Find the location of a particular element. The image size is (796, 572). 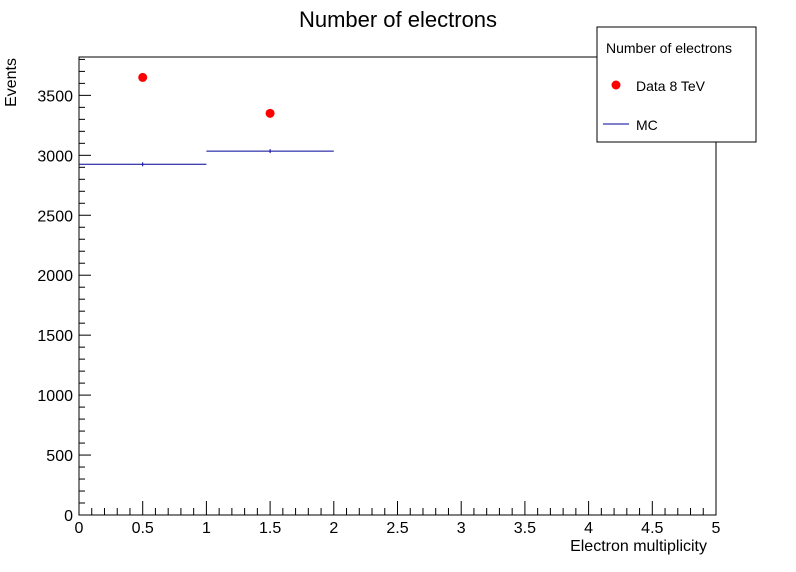

x-axis-label: Electron multiplicity is located at coordinates (638, 546).